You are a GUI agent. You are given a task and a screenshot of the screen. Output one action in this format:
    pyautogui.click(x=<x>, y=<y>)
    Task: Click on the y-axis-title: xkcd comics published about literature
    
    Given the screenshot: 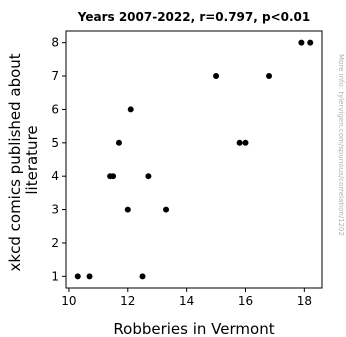 What is the action you would take?
    pyautogui.click(x=23, y=160)
    